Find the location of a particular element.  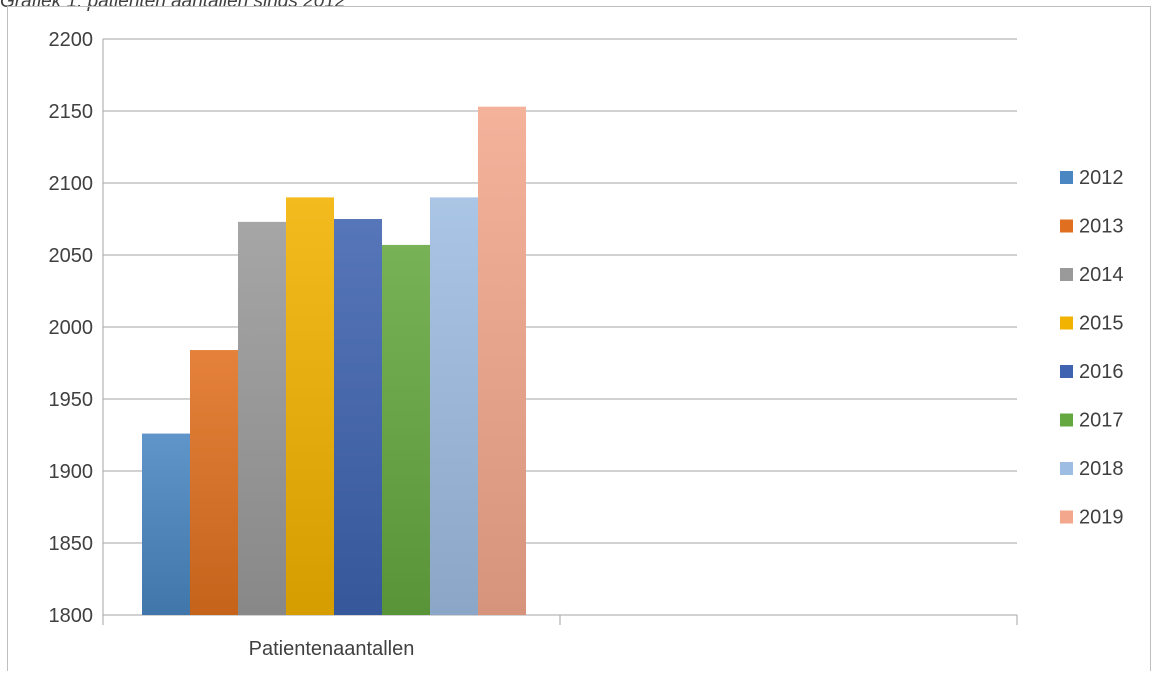

y-tick-label: 1850 is located at coordinates (71, 544).